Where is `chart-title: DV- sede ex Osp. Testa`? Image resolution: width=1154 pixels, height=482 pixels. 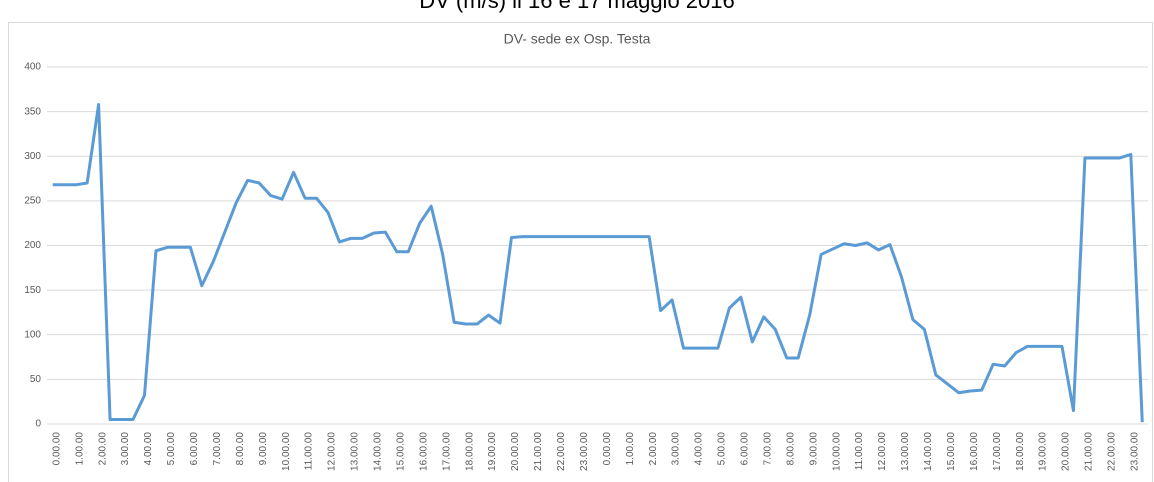
chart-title: DV- sede ex Osp. Testa is located at coordinates (577, 39).